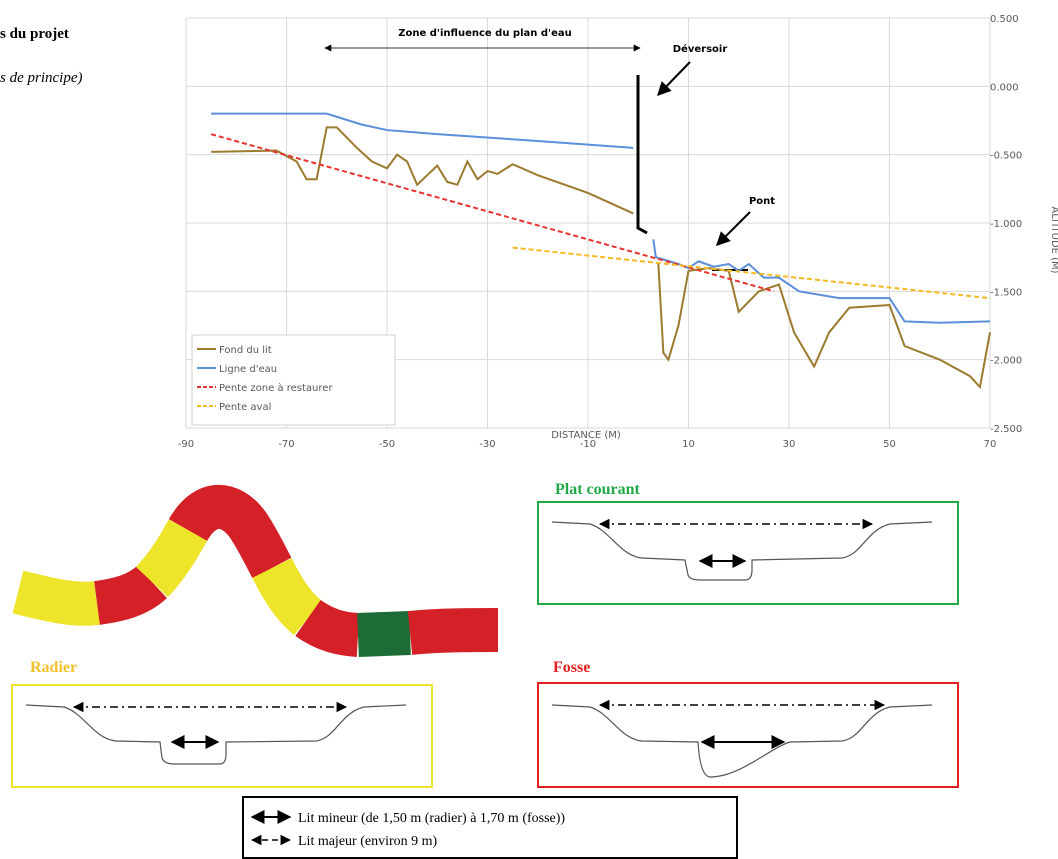 The width and height of the screenshot is (1058, 859). What do you see at coordinates (1006, 224) in the screenshot?
I see `y-tick-label: -1.000` at bounding box center [1006, 224].